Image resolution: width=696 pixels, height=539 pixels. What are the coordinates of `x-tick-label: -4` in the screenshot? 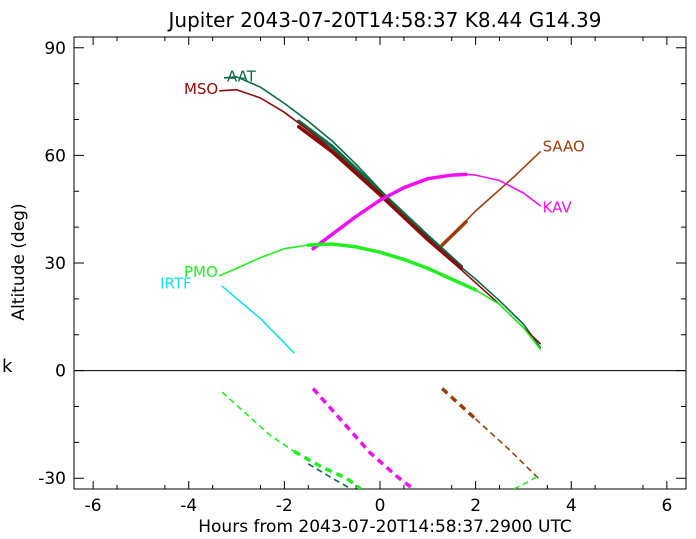 It's located at (188, 506).